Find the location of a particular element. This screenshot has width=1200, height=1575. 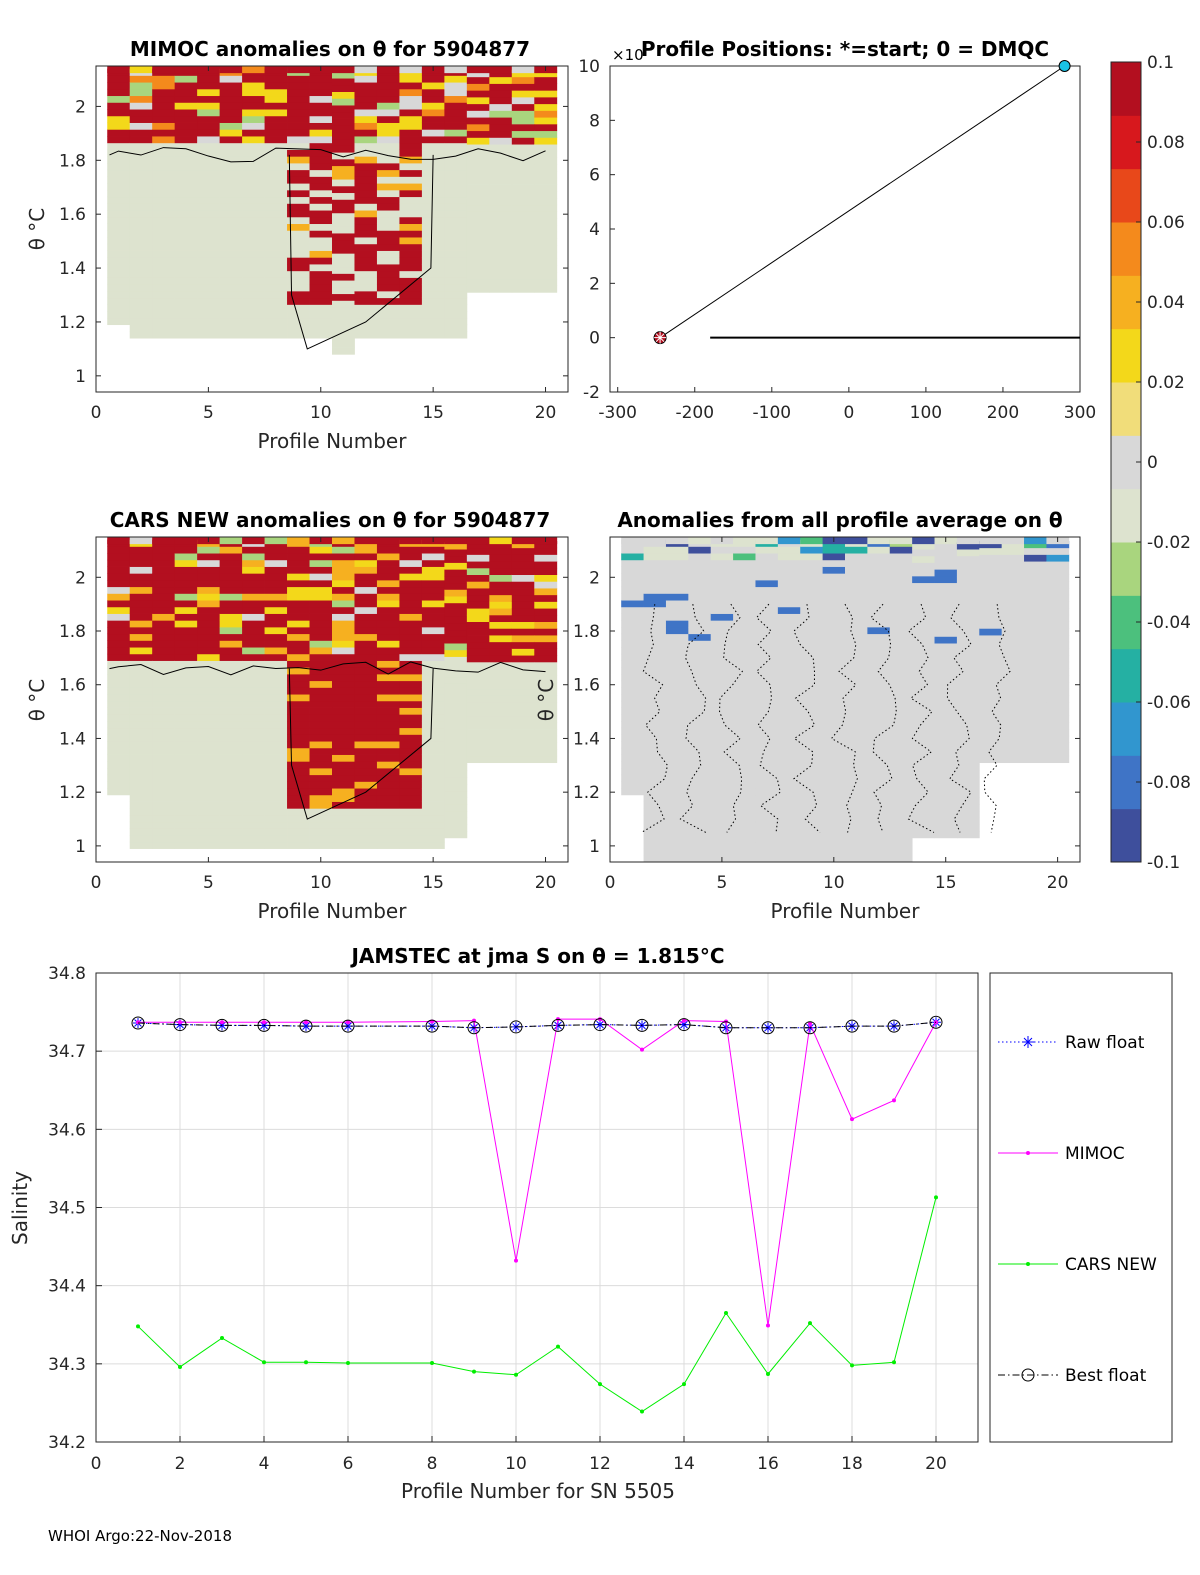

mimoc-point is located at coordinates (768, 1325).